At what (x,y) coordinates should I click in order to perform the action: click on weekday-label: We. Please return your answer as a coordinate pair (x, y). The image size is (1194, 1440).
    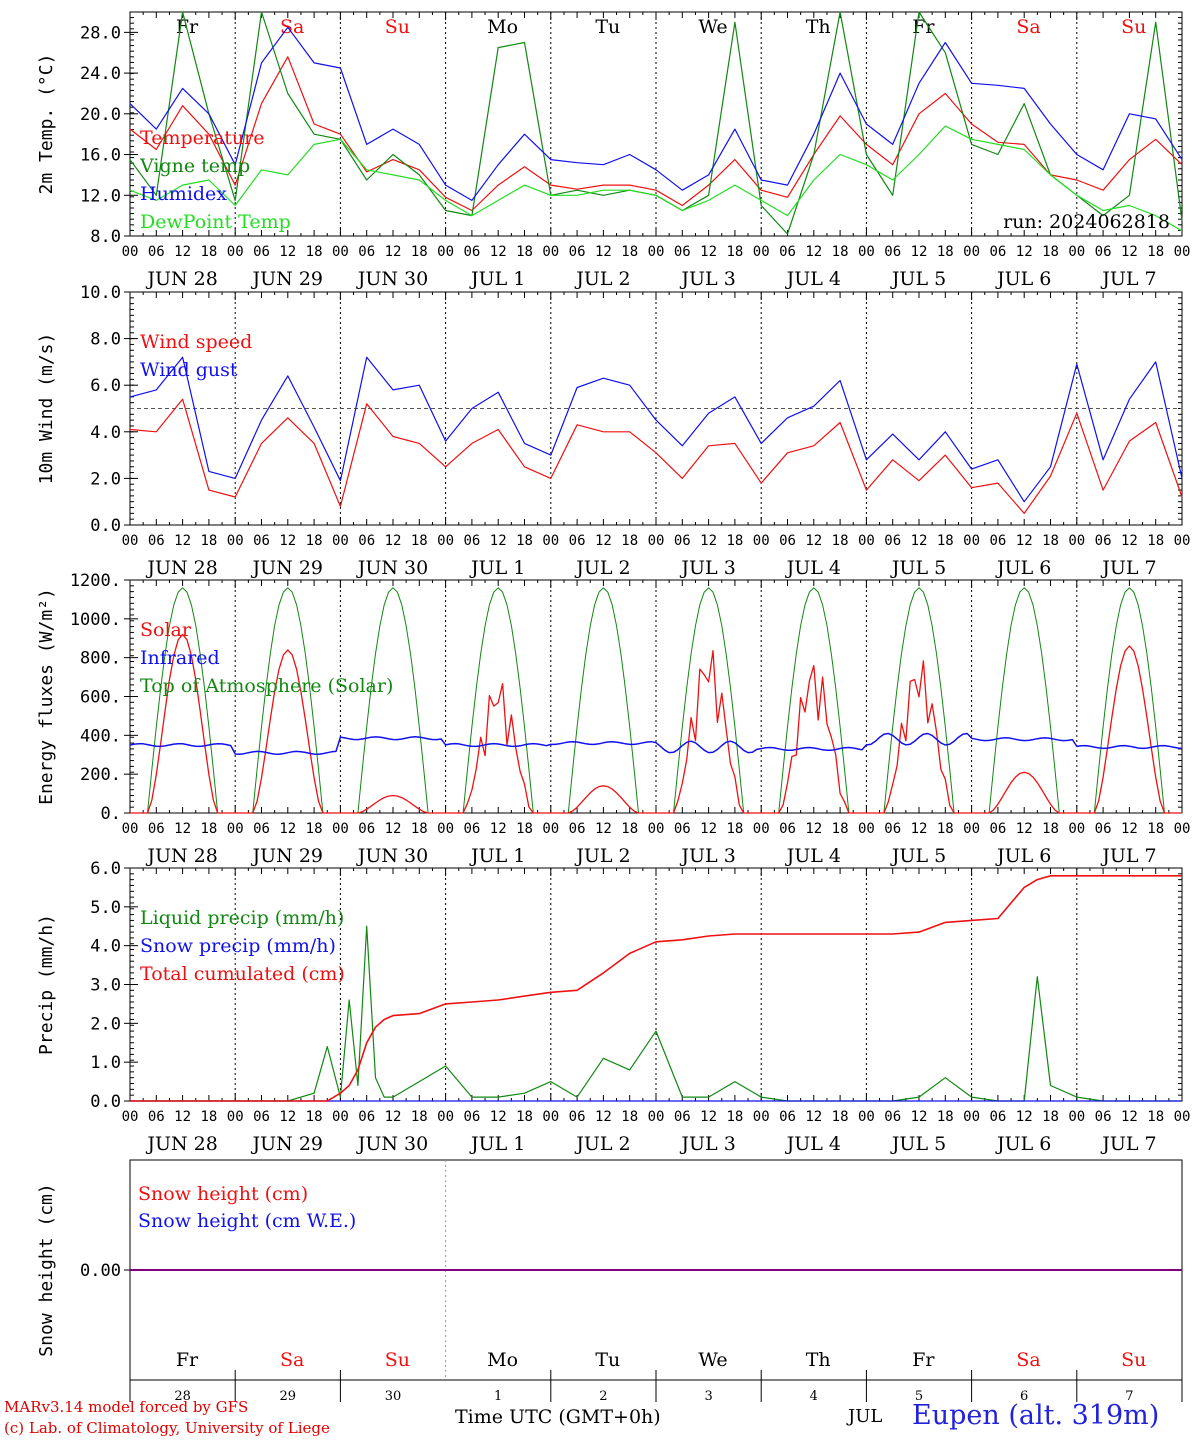
    Looking at the image, I should click on (712, 27).